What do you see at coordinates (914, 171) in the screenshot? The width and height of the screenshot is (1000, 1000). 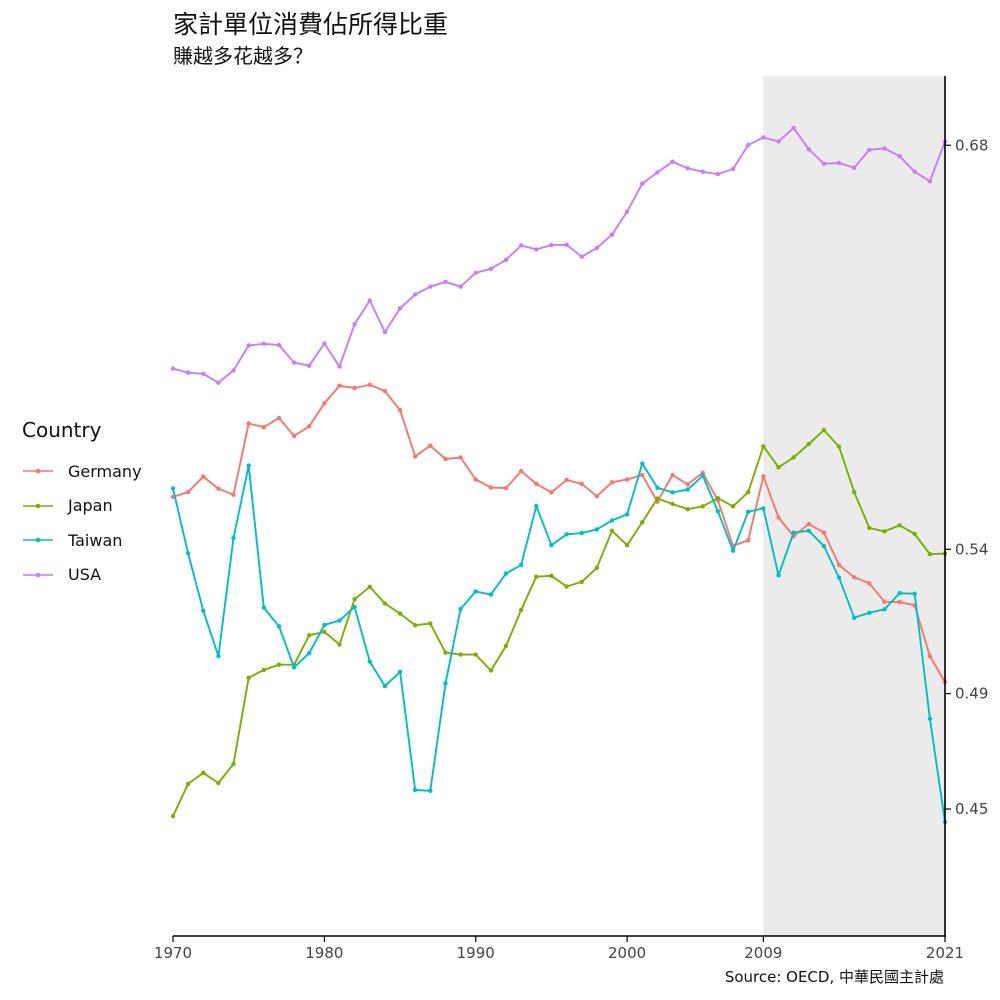 I see `point-usa-2019` at bounding box center [914, 171].